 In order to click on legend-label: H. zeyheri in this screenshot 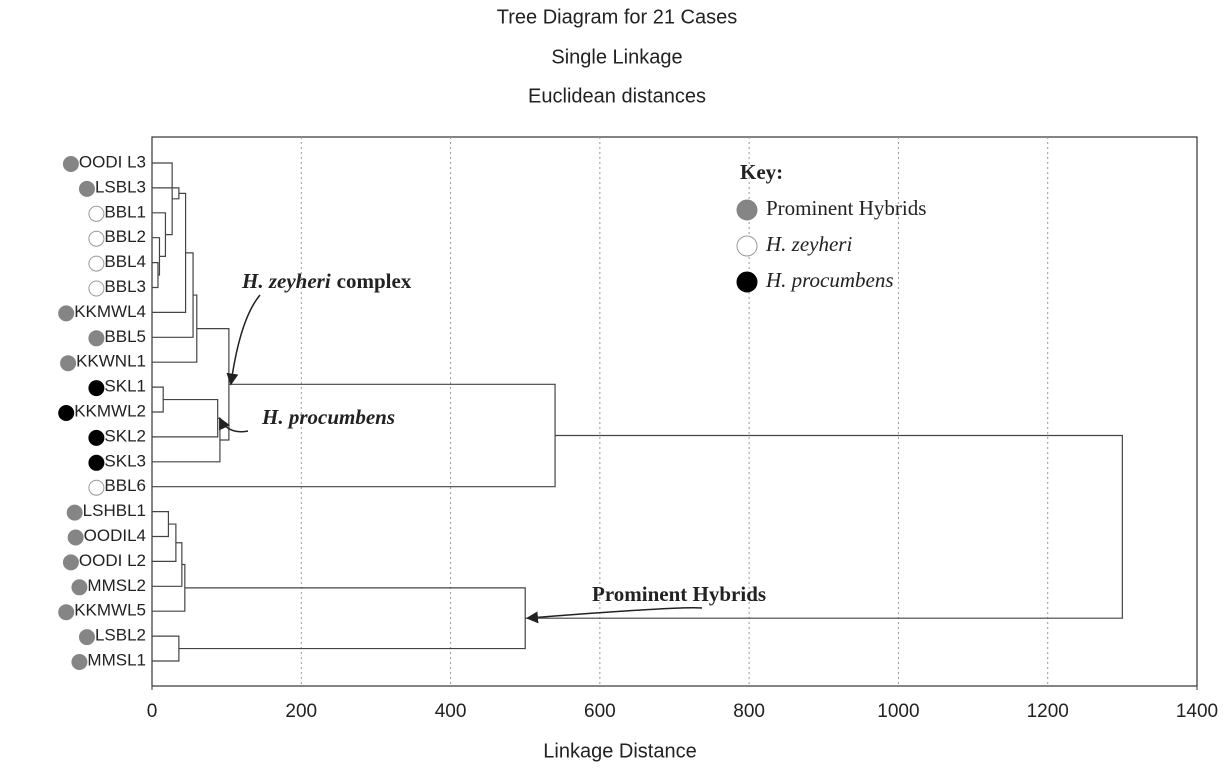, I will do `click(808, 244)`.